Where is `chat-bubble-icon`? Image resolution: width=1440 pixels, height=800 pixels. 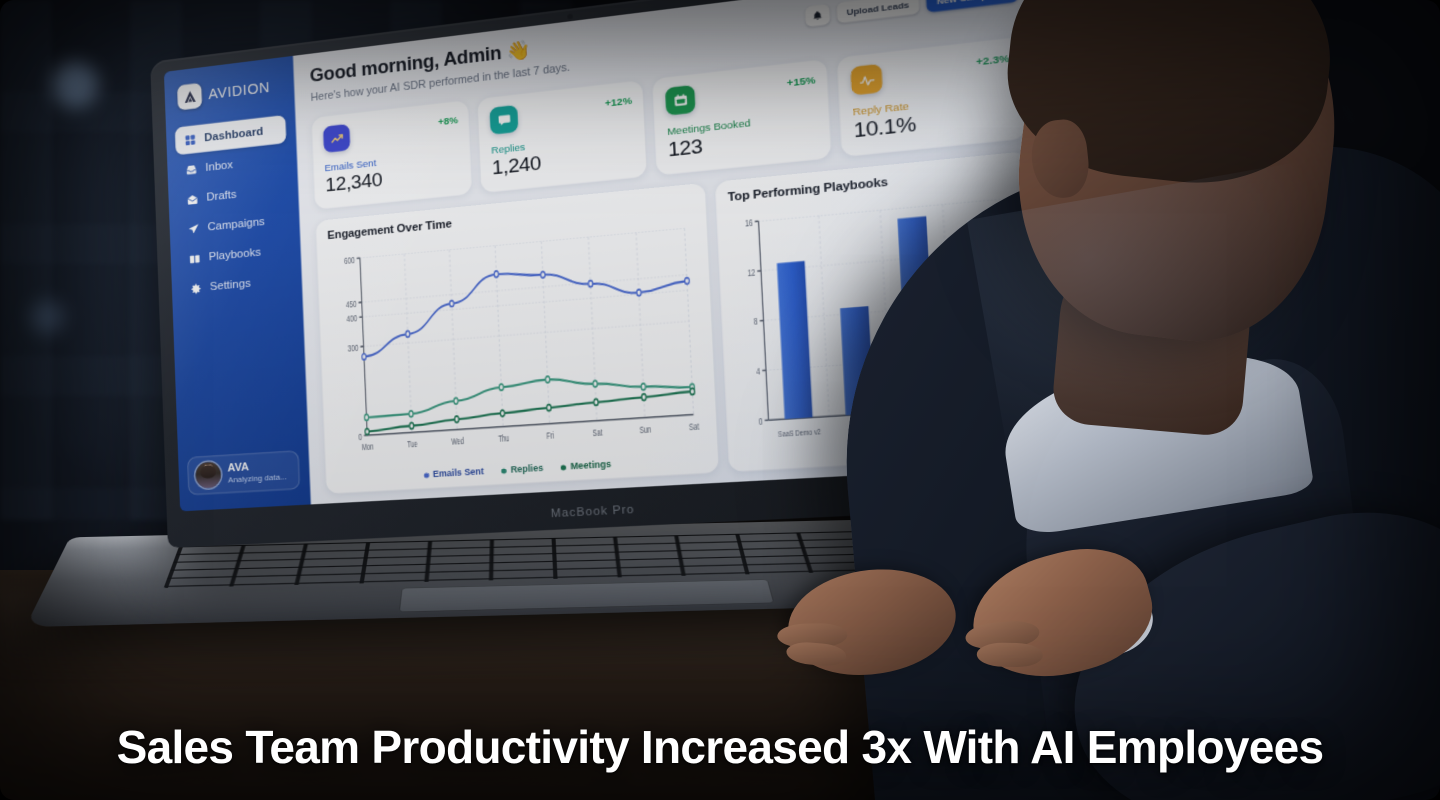
chat-bubble-icon is located at coordinates (504, 119).